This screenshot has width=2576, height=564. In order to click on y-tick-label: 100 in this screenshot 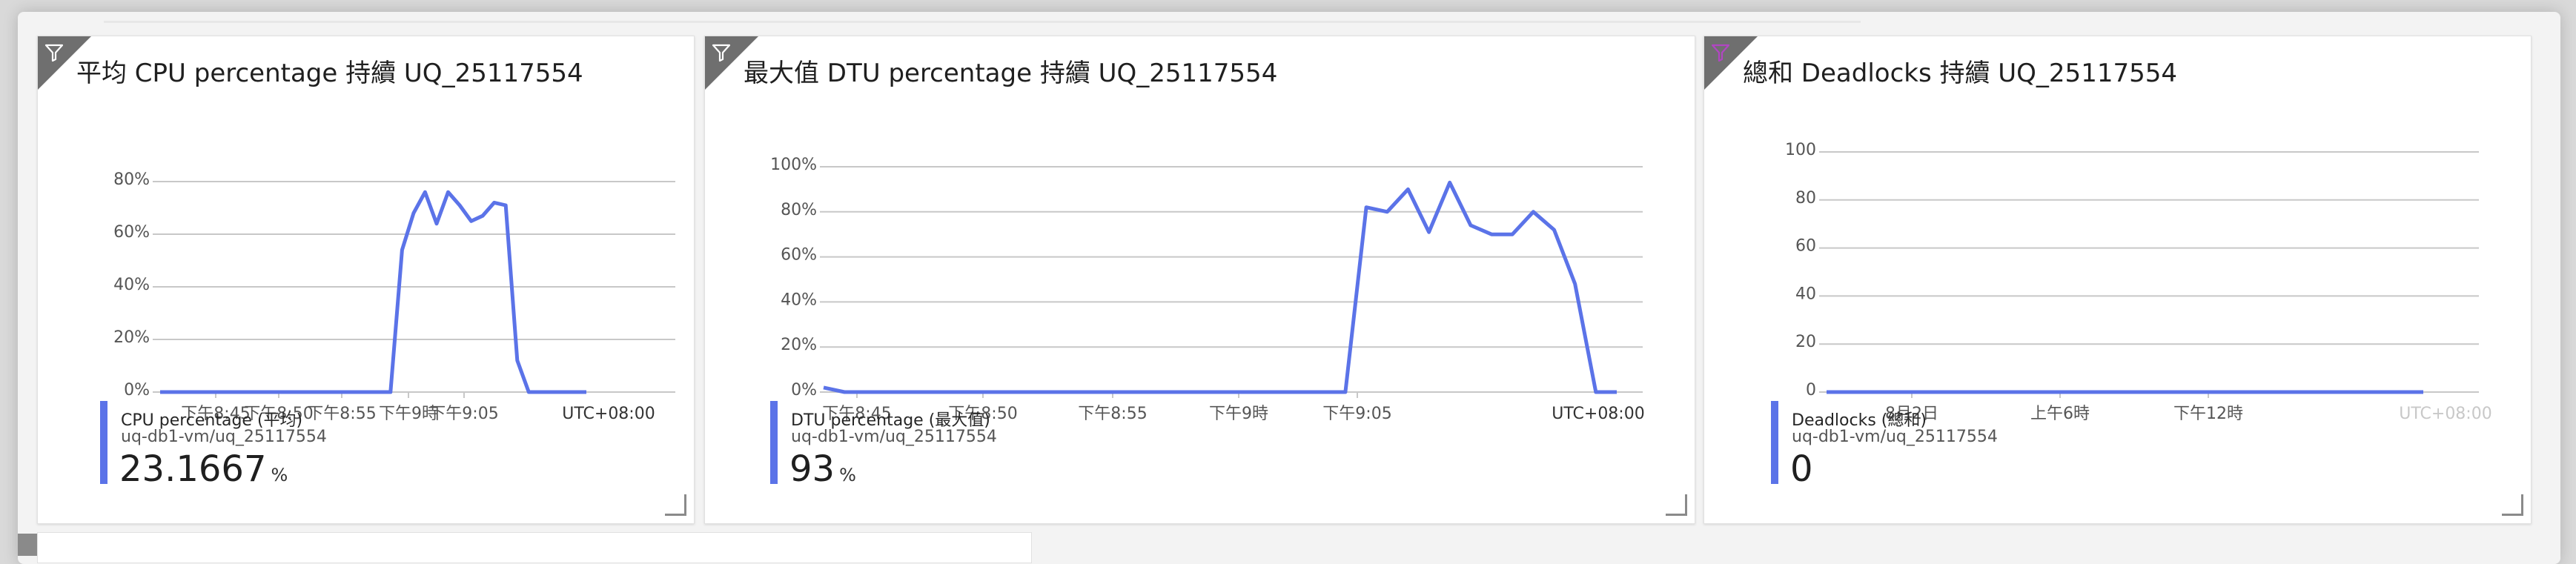, I will do `click(1800, 150)`.